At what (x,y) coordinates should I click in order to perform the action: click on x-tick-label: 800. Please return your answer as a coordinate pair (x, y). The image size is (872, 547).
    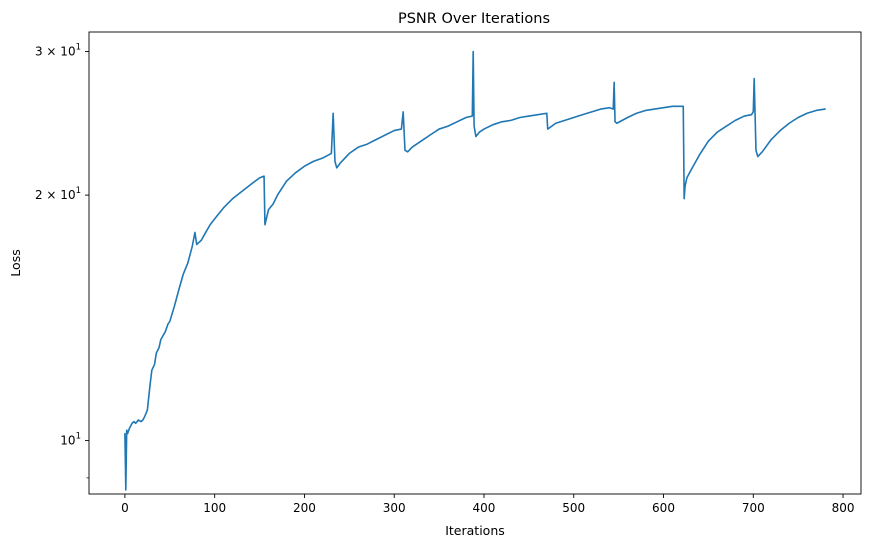
    Looking at the image, I should click on (843, 508).